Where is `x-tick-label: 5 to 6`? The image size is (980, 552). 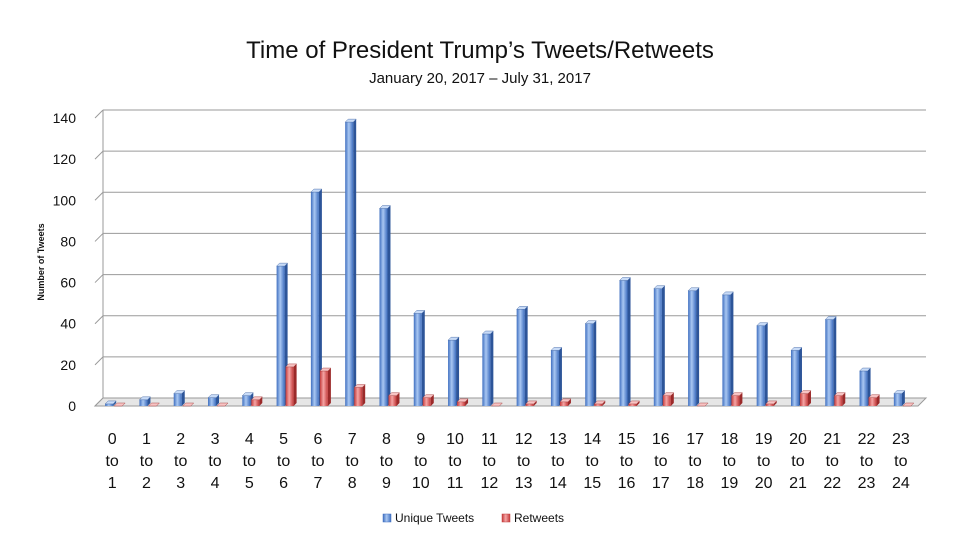 x-tick-label: 5 to 6 is located at coordinates (283, 461).